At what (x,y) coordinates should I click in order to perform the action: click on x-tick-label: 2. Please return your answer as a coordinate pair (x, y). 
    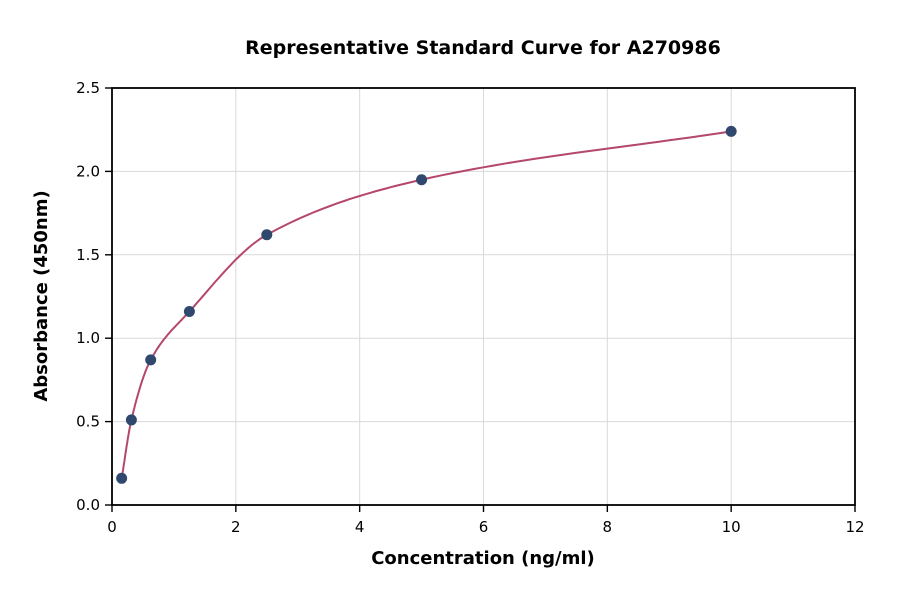
    Looking at the image, I should click on (236, 527).